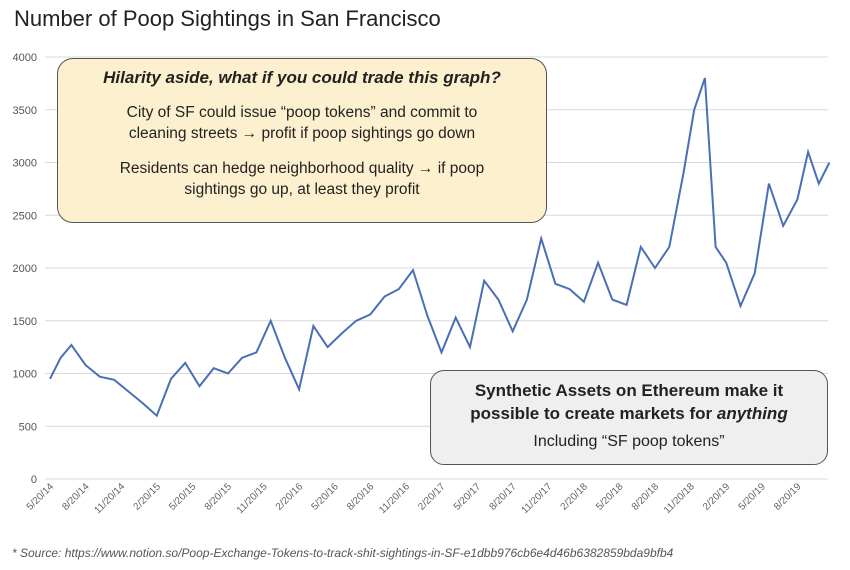  I want to click on x-tick-label: 2/20/15, so click(148, 497).